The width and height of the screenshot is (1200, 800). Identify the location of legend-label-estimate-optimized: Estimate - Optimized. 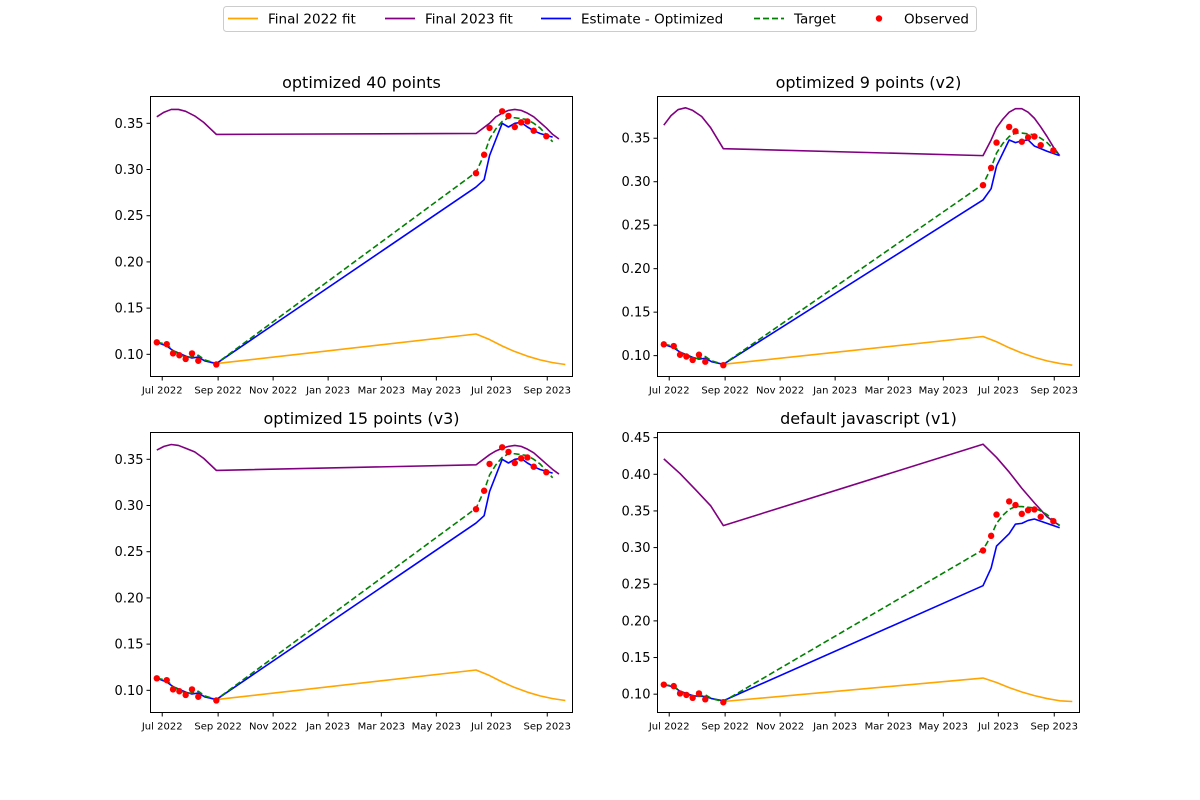
(652, 20).